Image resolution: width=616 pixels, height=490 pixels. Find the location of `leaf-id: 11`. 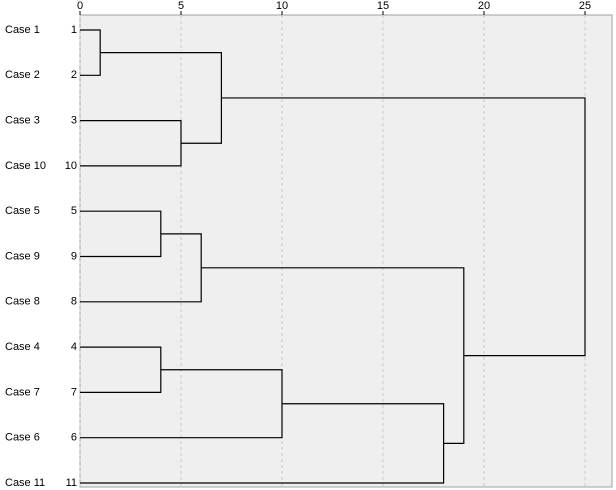

leaf-id: 11 is located at coordinates (71, 483).